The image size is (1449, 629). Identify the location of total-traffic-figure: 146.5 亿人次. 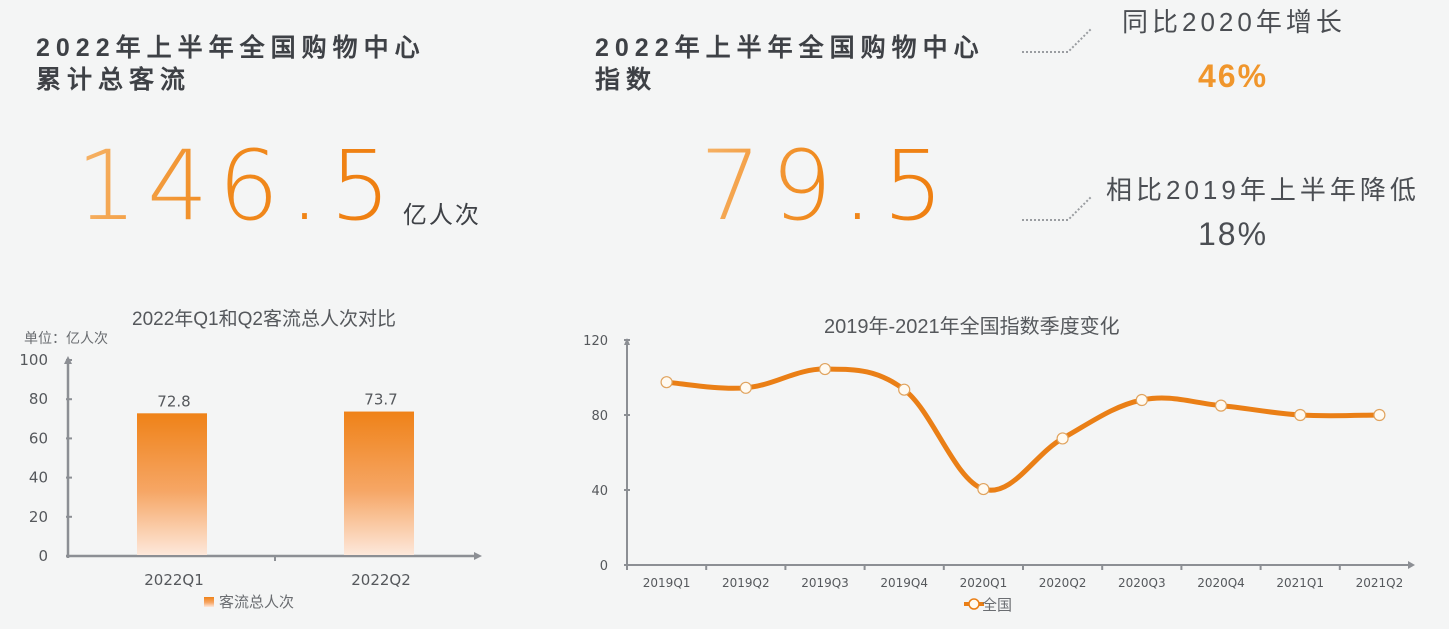
(278, 186).